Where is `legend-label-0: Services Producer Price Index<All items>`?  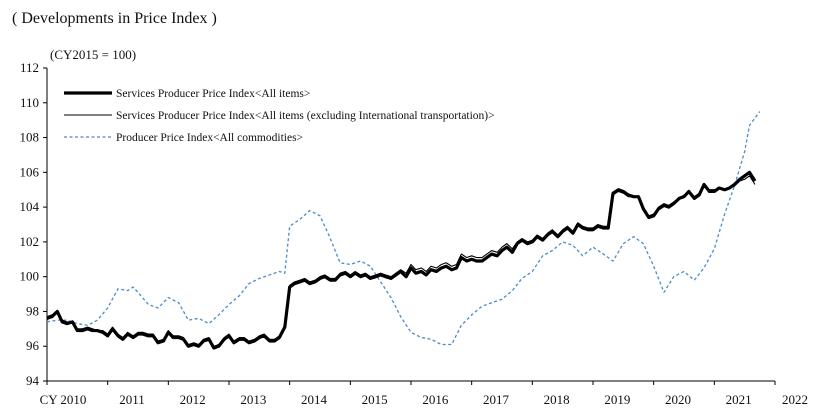 legend-label-0: Services Producer Price Index<All items> is located at coordinates (213, 94).